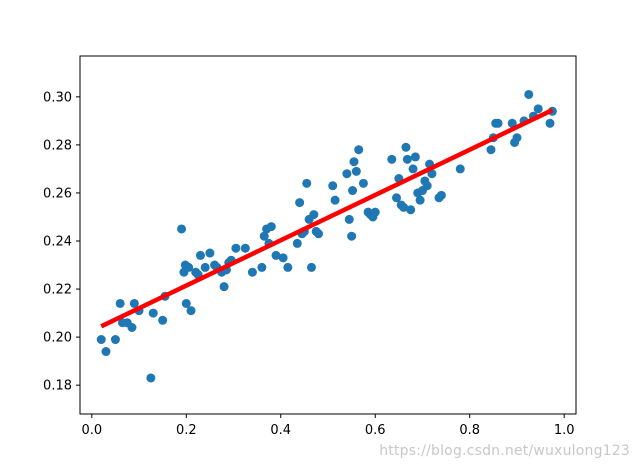  I want to click on y-tick-label: 0.30, so click(57, 97).